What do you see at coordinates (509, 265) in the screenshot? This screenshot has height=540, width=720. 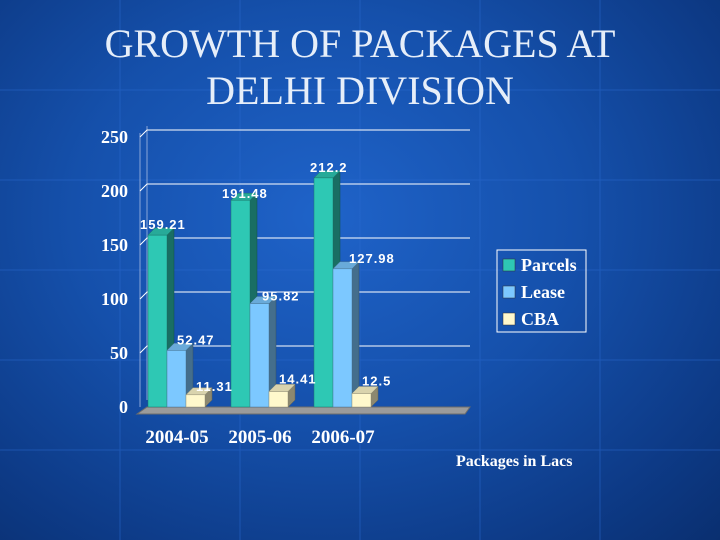 I see `legend-swatch-parcels` at bounding box center [509, 265].